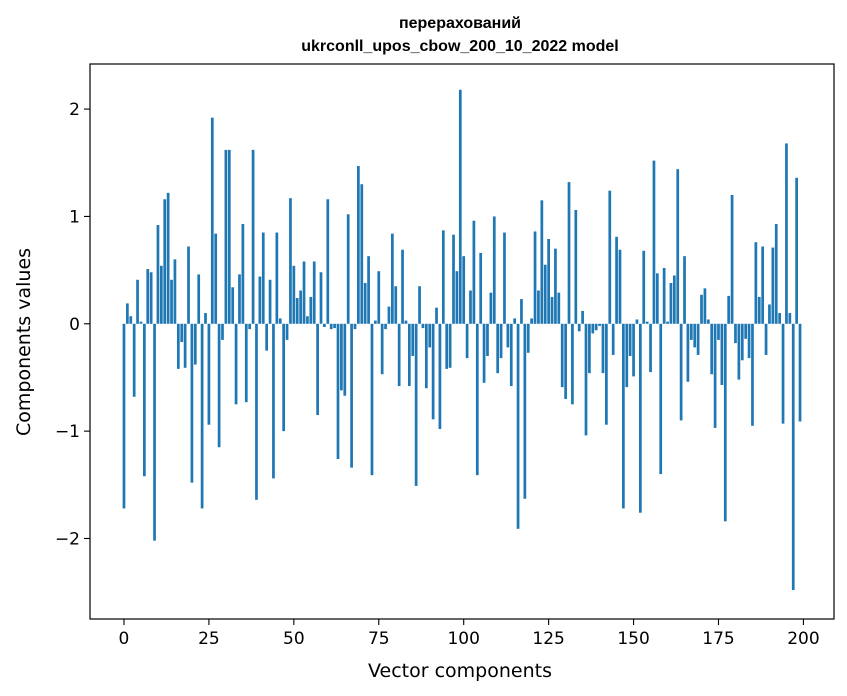 This screenshot has width=847, height=696. I want to click on x-tick-label: 100, so click(463, 639).